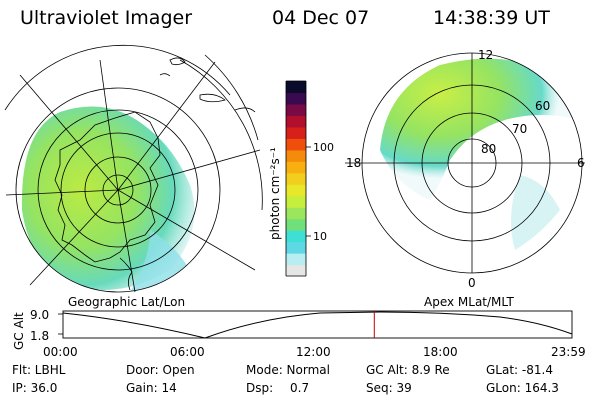  I want to click on xtick-2359: 23:59, so click(568, 352).